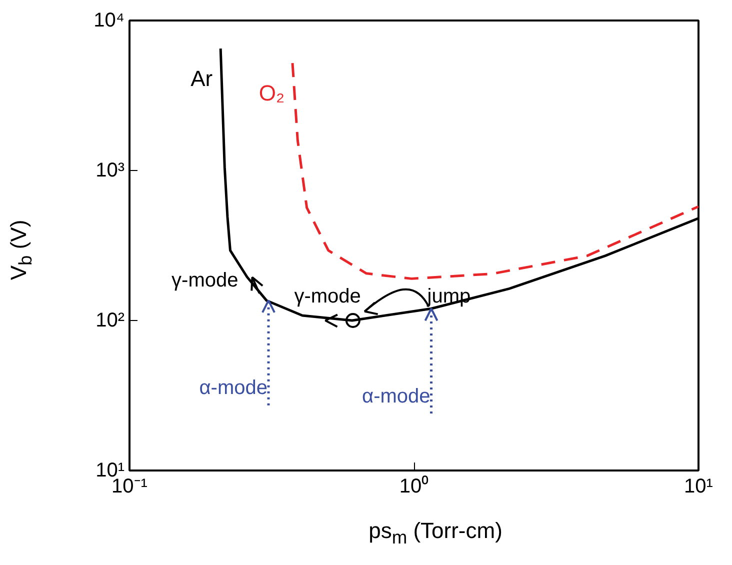  What do you see at coordinates (110, 171) in the screenshot?
I see `y-tick-label: 10³` at bounding box center [110, 171].